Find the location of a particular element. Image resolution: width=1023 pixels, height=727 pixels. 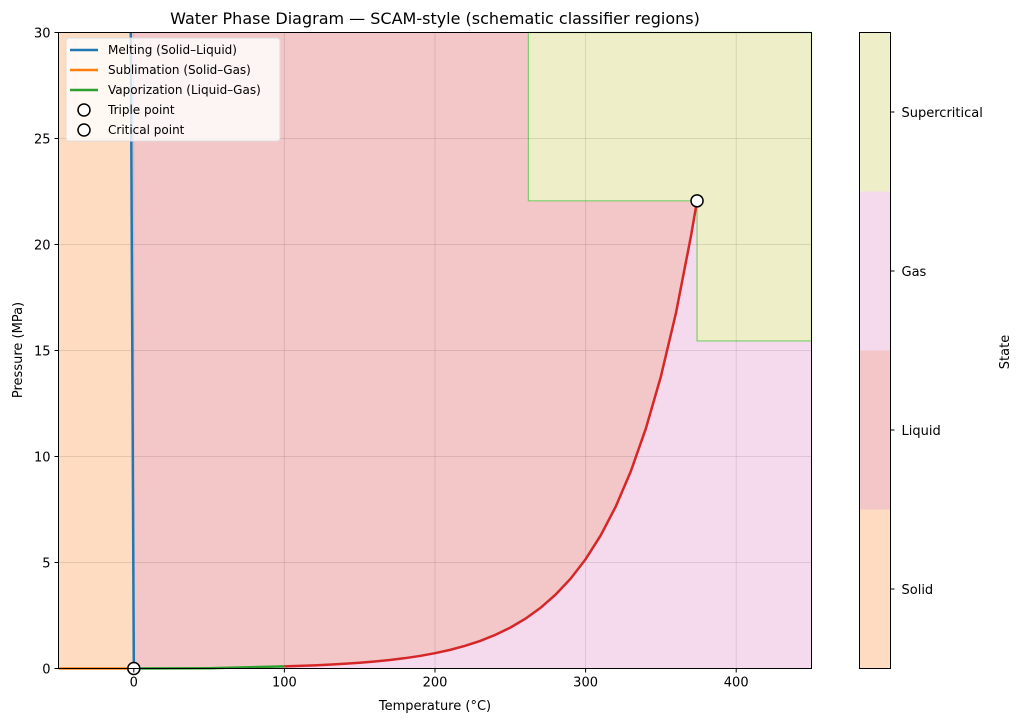

x-axis-label: Temperature (°C) is located at coordinates (434, 706).